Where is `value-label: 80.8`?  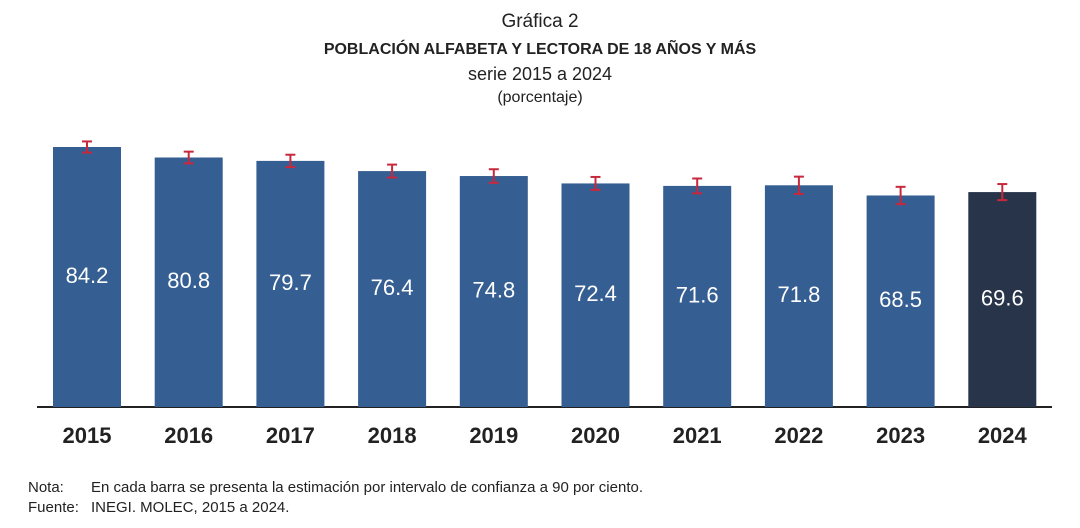
value-label: 80.8 is located at coordinates (188, 280).